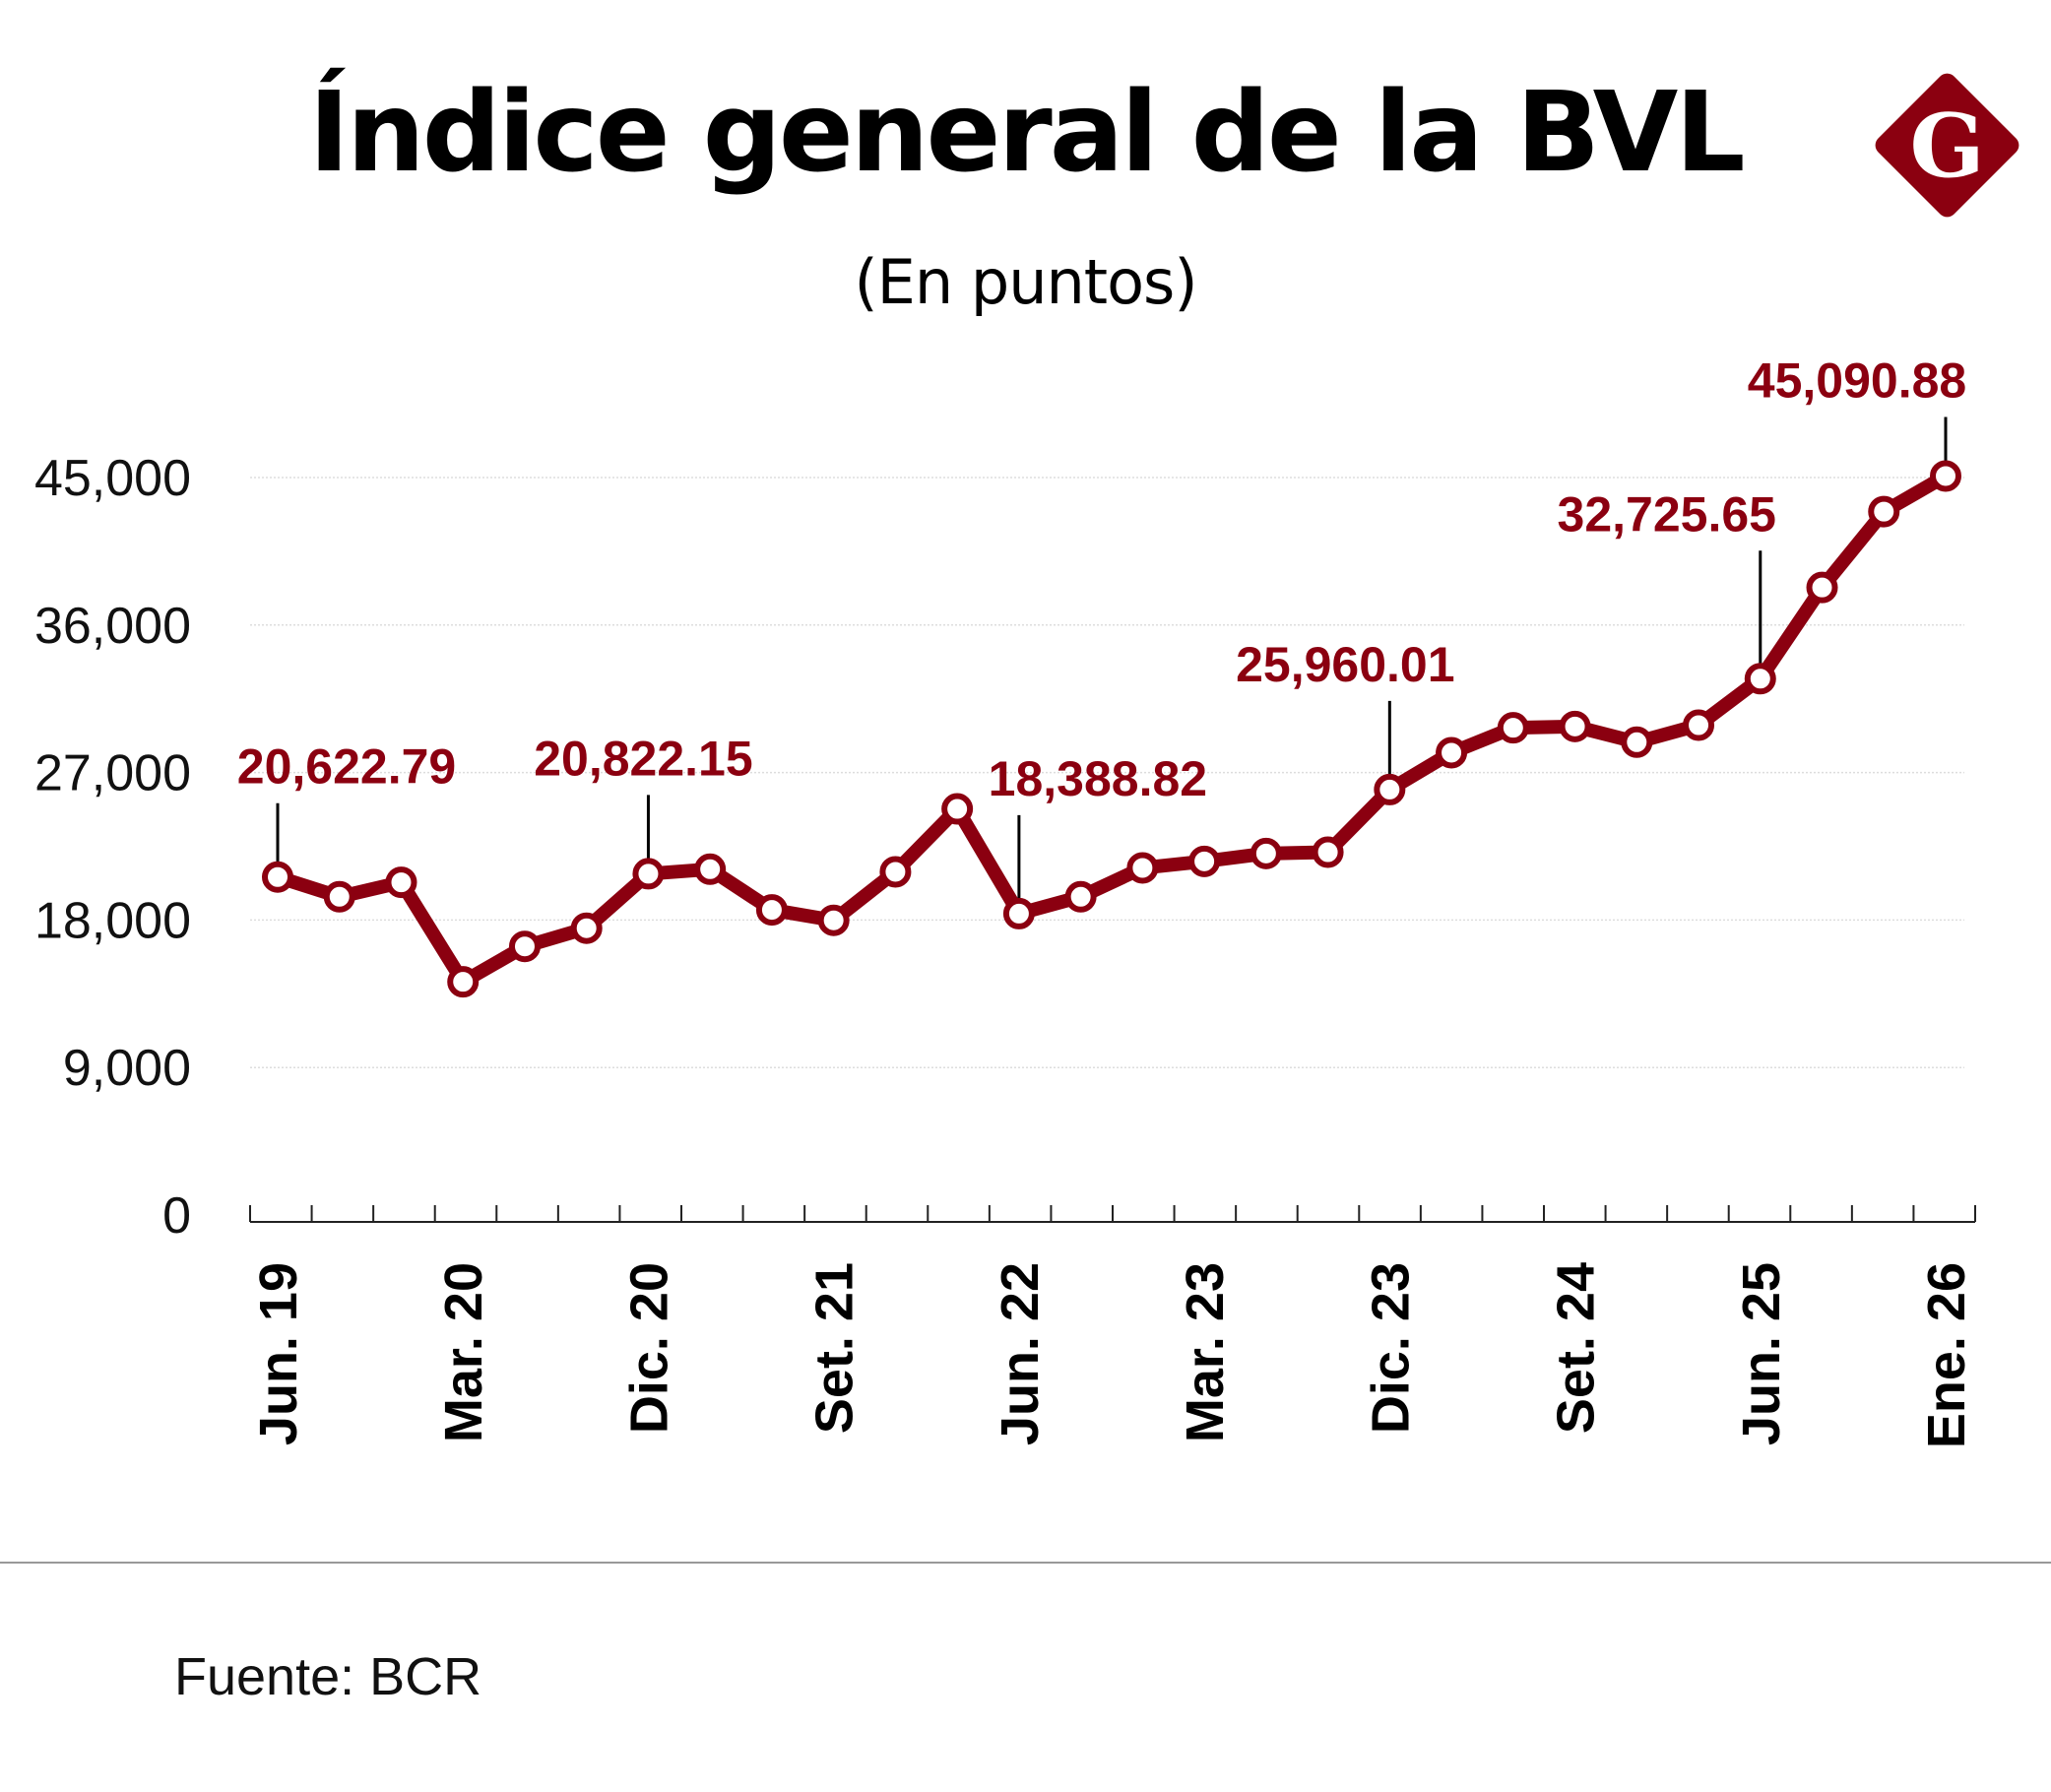 Image resolution: width=2051 pixels, height=1792 pixels. I want to click on y-tick-label: 36,000, so click(113, 626).